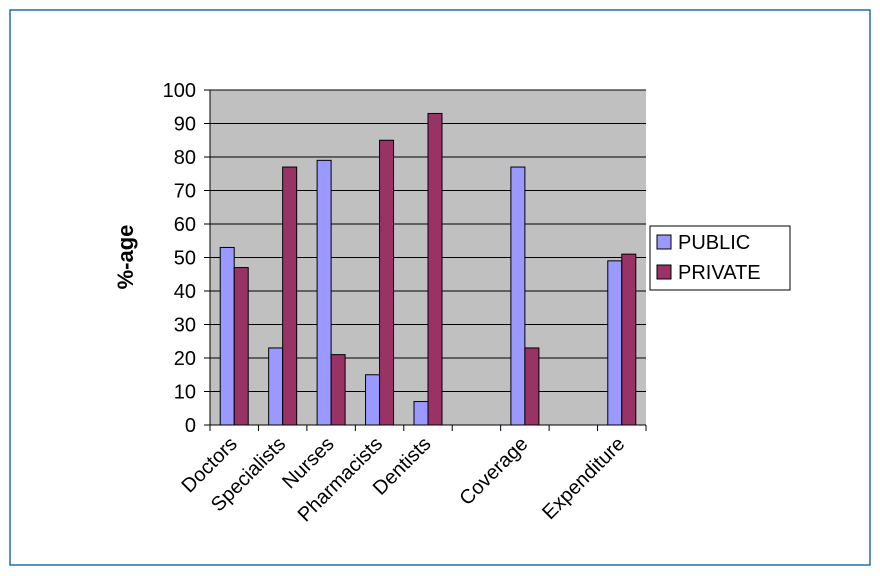  What do you see at coordinates (179, 91) in the screenshot?
I see `y-tick-label: 100` at bounding box center [179, 91].